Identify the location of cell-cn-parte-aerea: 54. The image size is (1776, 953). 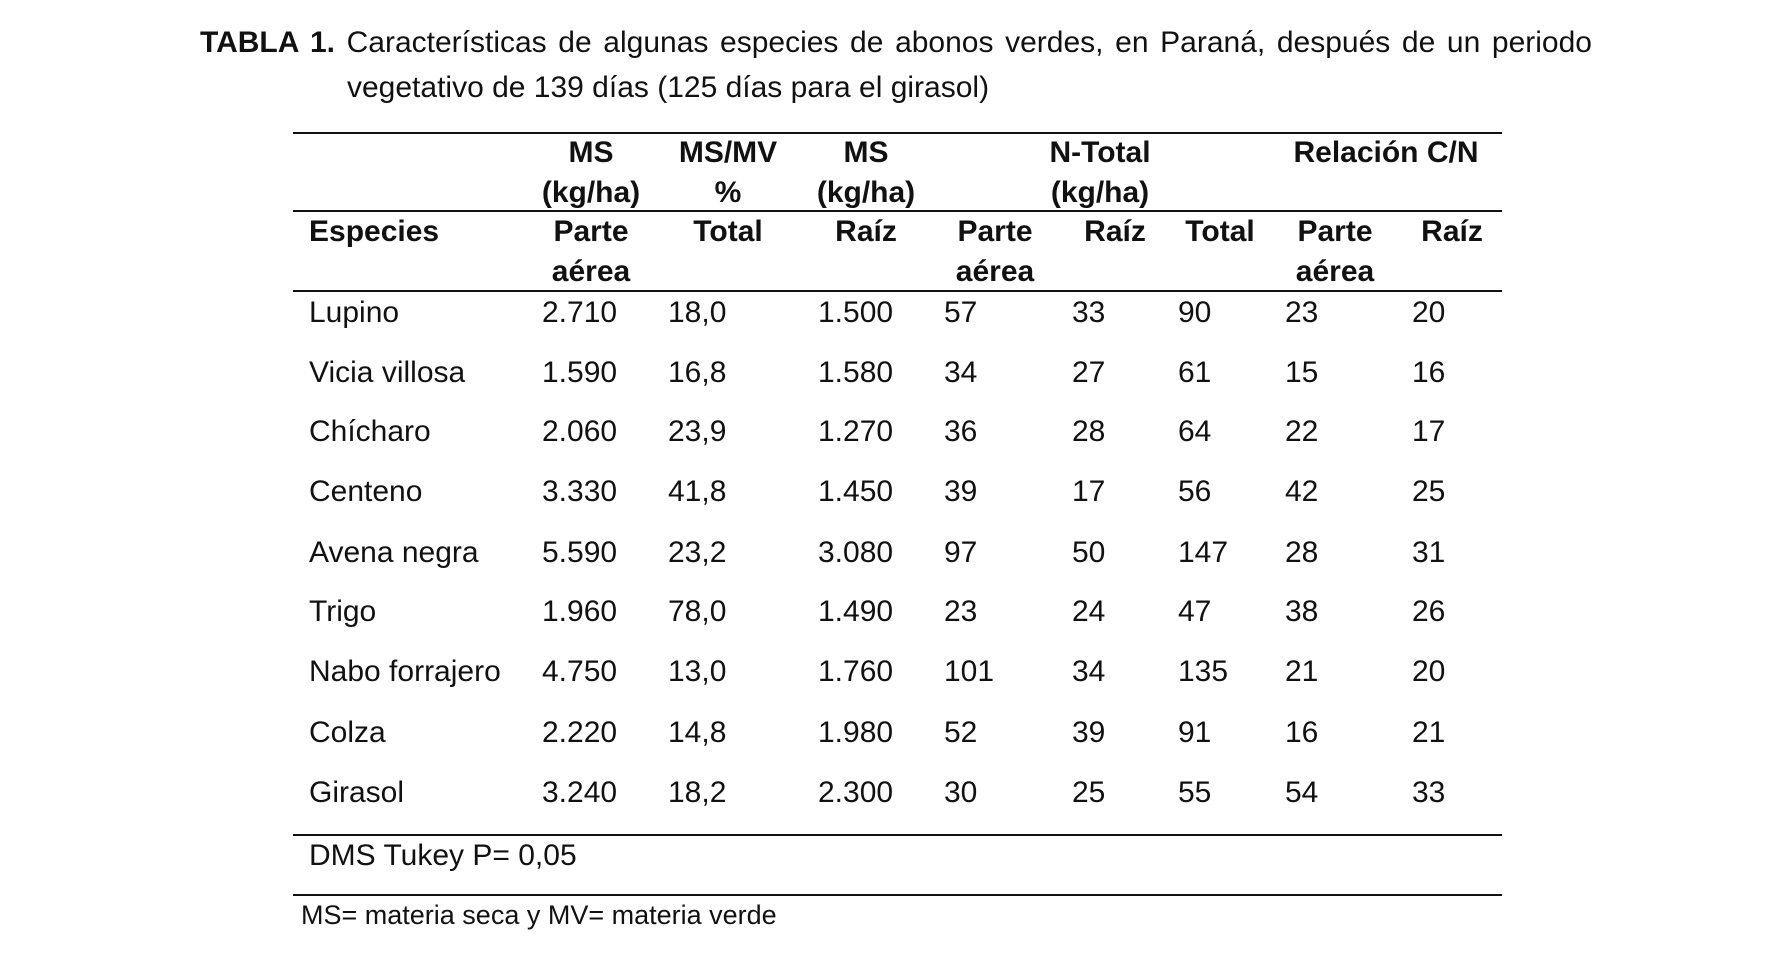
(1302, 792).